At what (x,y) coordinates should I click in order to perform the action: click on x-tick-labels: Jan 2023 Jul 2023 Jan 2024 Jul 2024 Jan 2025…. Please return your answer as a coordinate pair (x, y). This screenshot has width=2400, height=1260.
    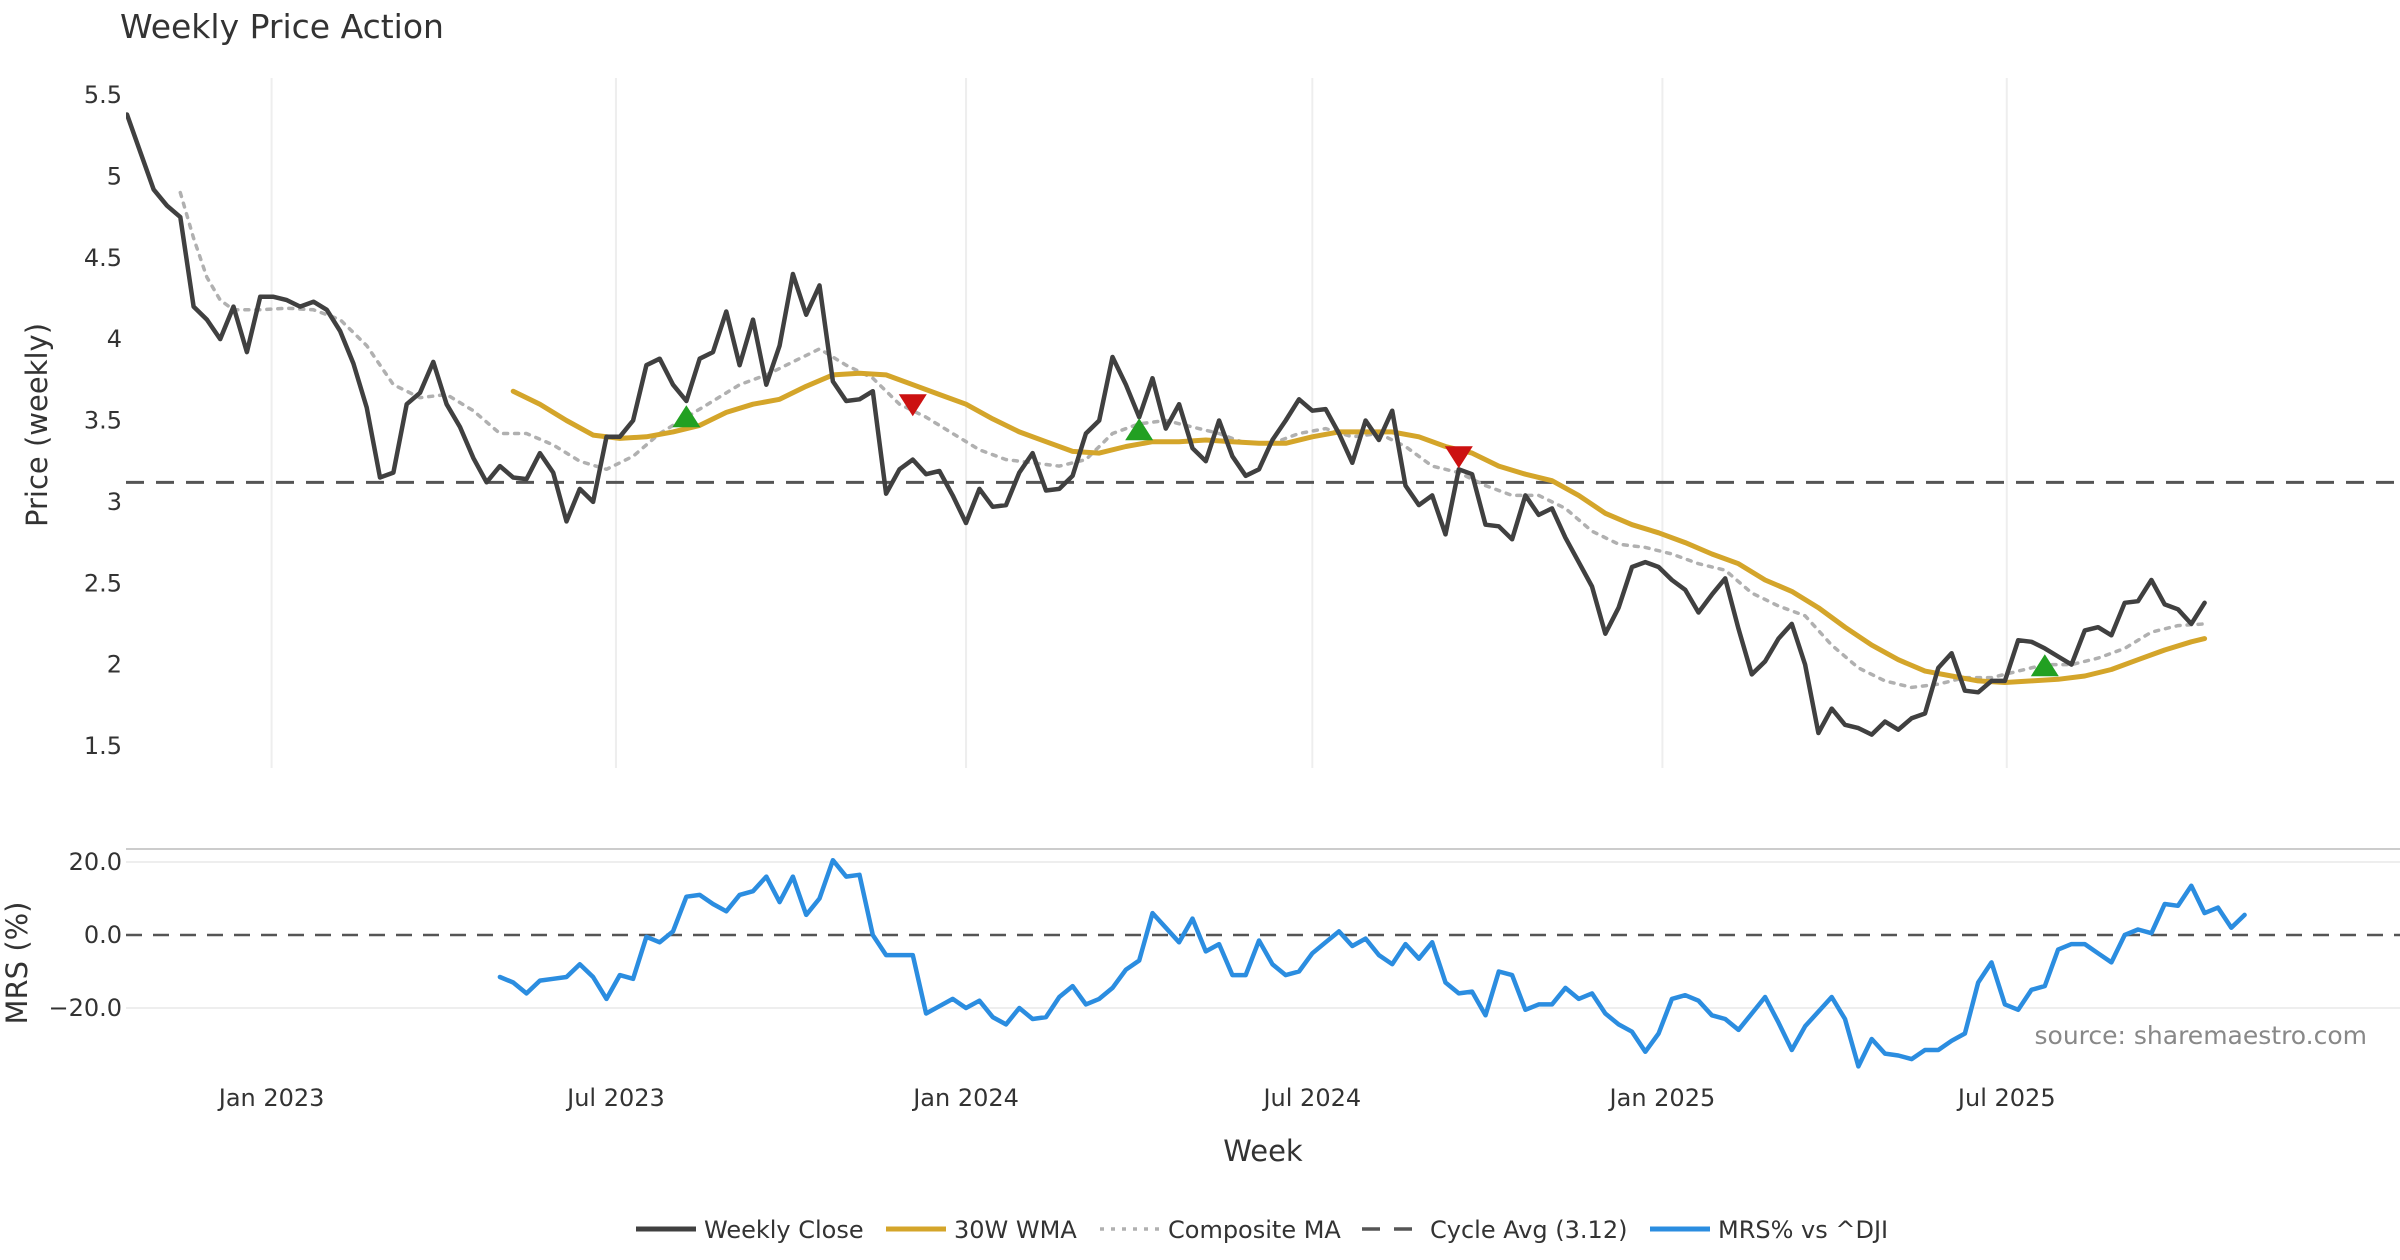
    Looking at the image, I should click on (1136, 1098).